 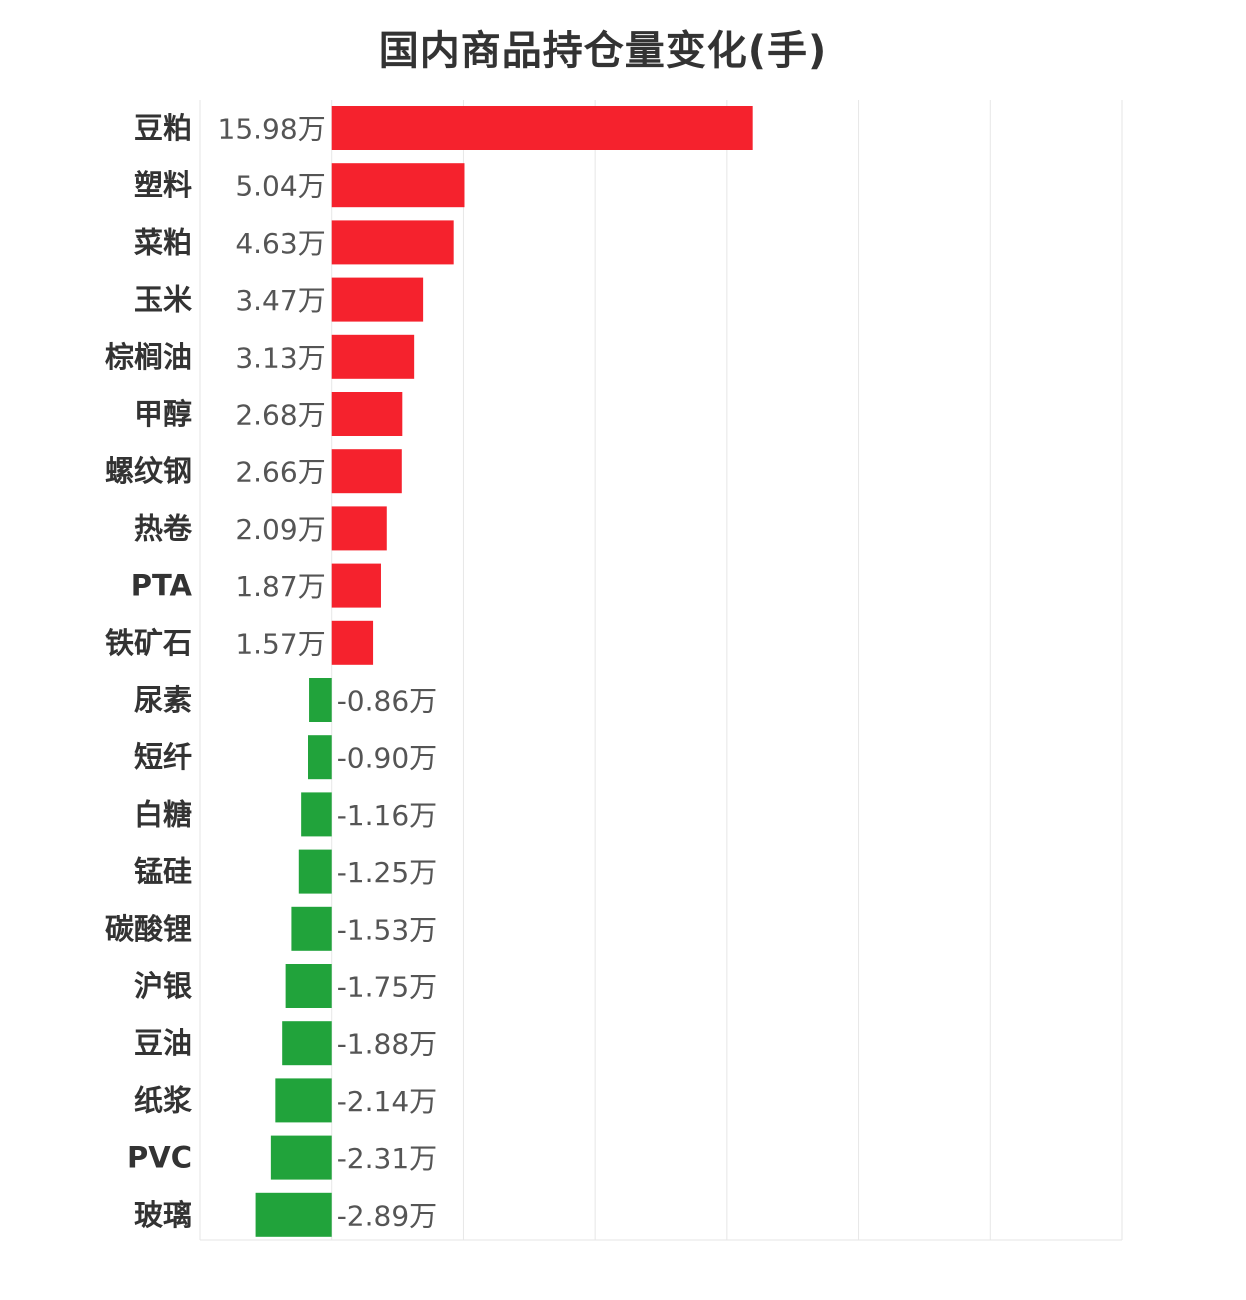 I want to click on value-label: 2.66万, so click(x=280, y=472).